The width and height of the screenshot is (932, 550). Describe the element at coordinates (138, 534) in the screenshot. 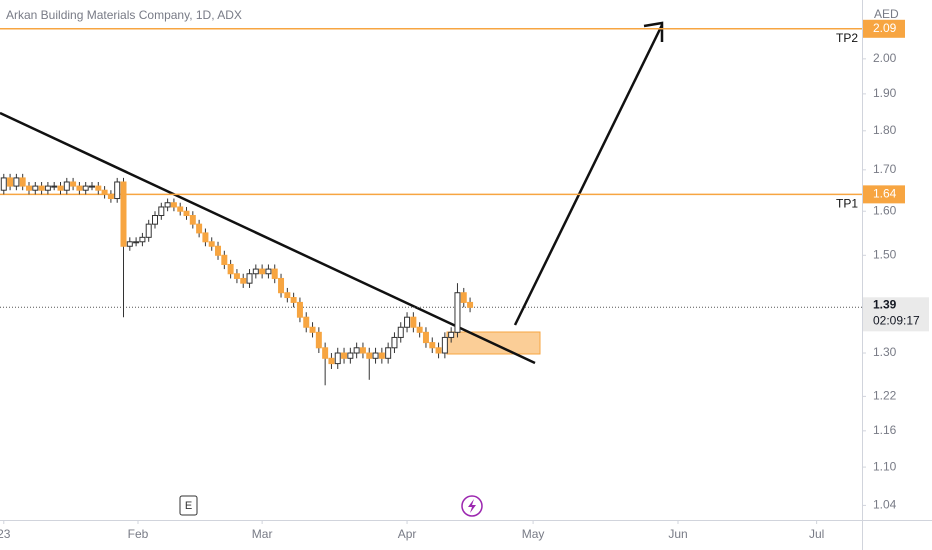

I see `x-tick-label: Feb` at that location.